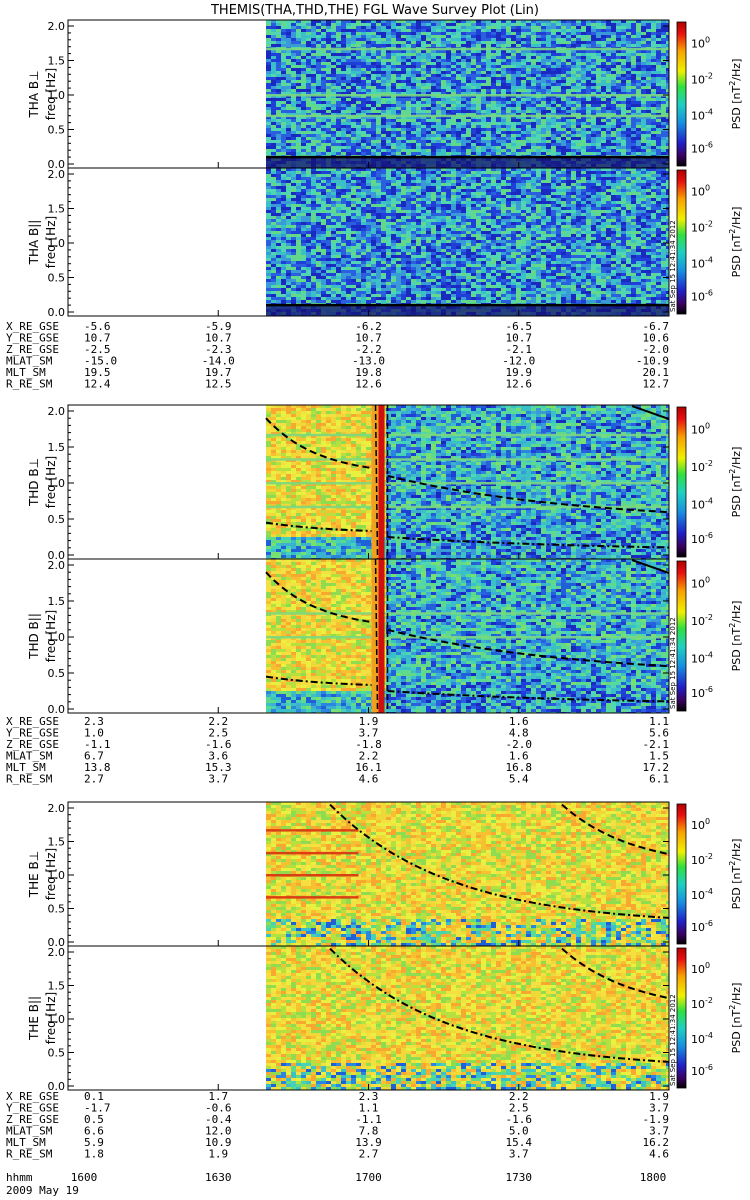 Image resolution: width=750 pixels, height=1200 pixels. Describe the element at coordinates (29, 1131) in the screenshot. I see `ephemeris-row-label: MLAT_SM` at that location.